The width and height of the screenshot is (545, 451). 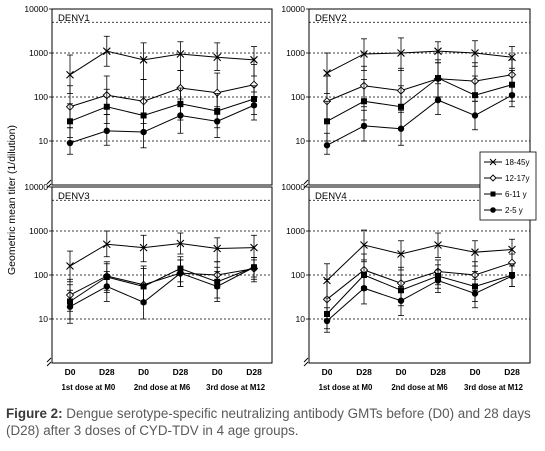 I want to click on panel-title: DENV2, so click(x=331, y=18).